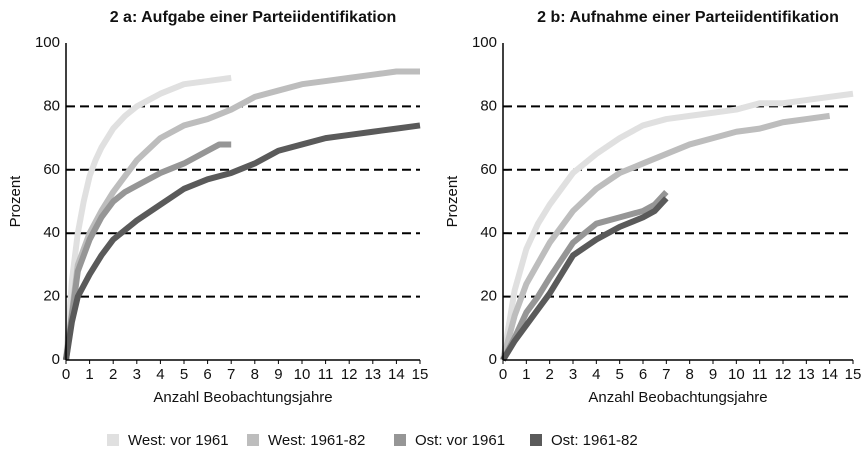 The height and width of the screenshot is (461, 866). I want to click on legend-label: Ost: 1961-82, so click(594, 440).